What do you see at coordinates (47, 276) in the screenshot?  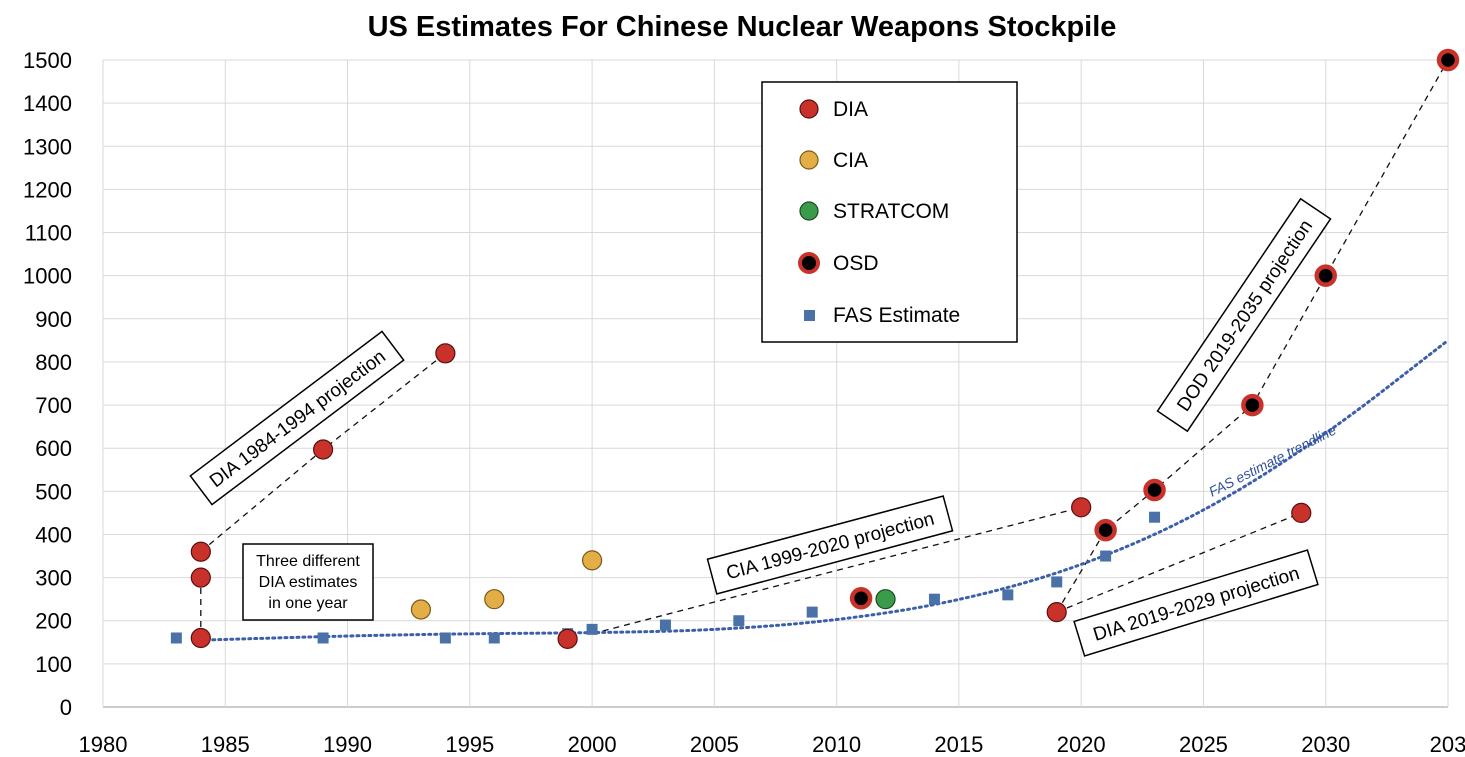 I see `y-tick-label: 1000` at bounding box center [47, 276].